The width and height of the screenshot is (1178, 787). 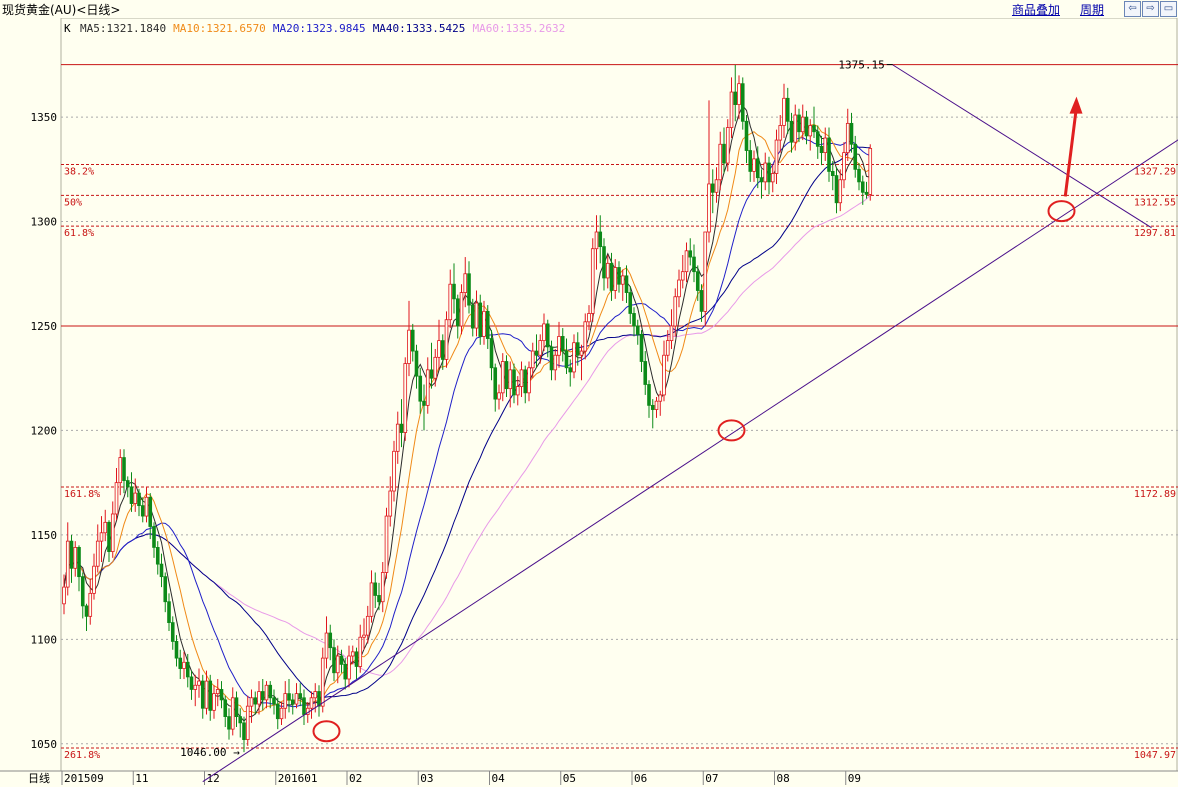 What do you see at coordinates (44, 222) in the screenshot?
I see `y-tick-label: 1300` at bounding box center [44, 222].